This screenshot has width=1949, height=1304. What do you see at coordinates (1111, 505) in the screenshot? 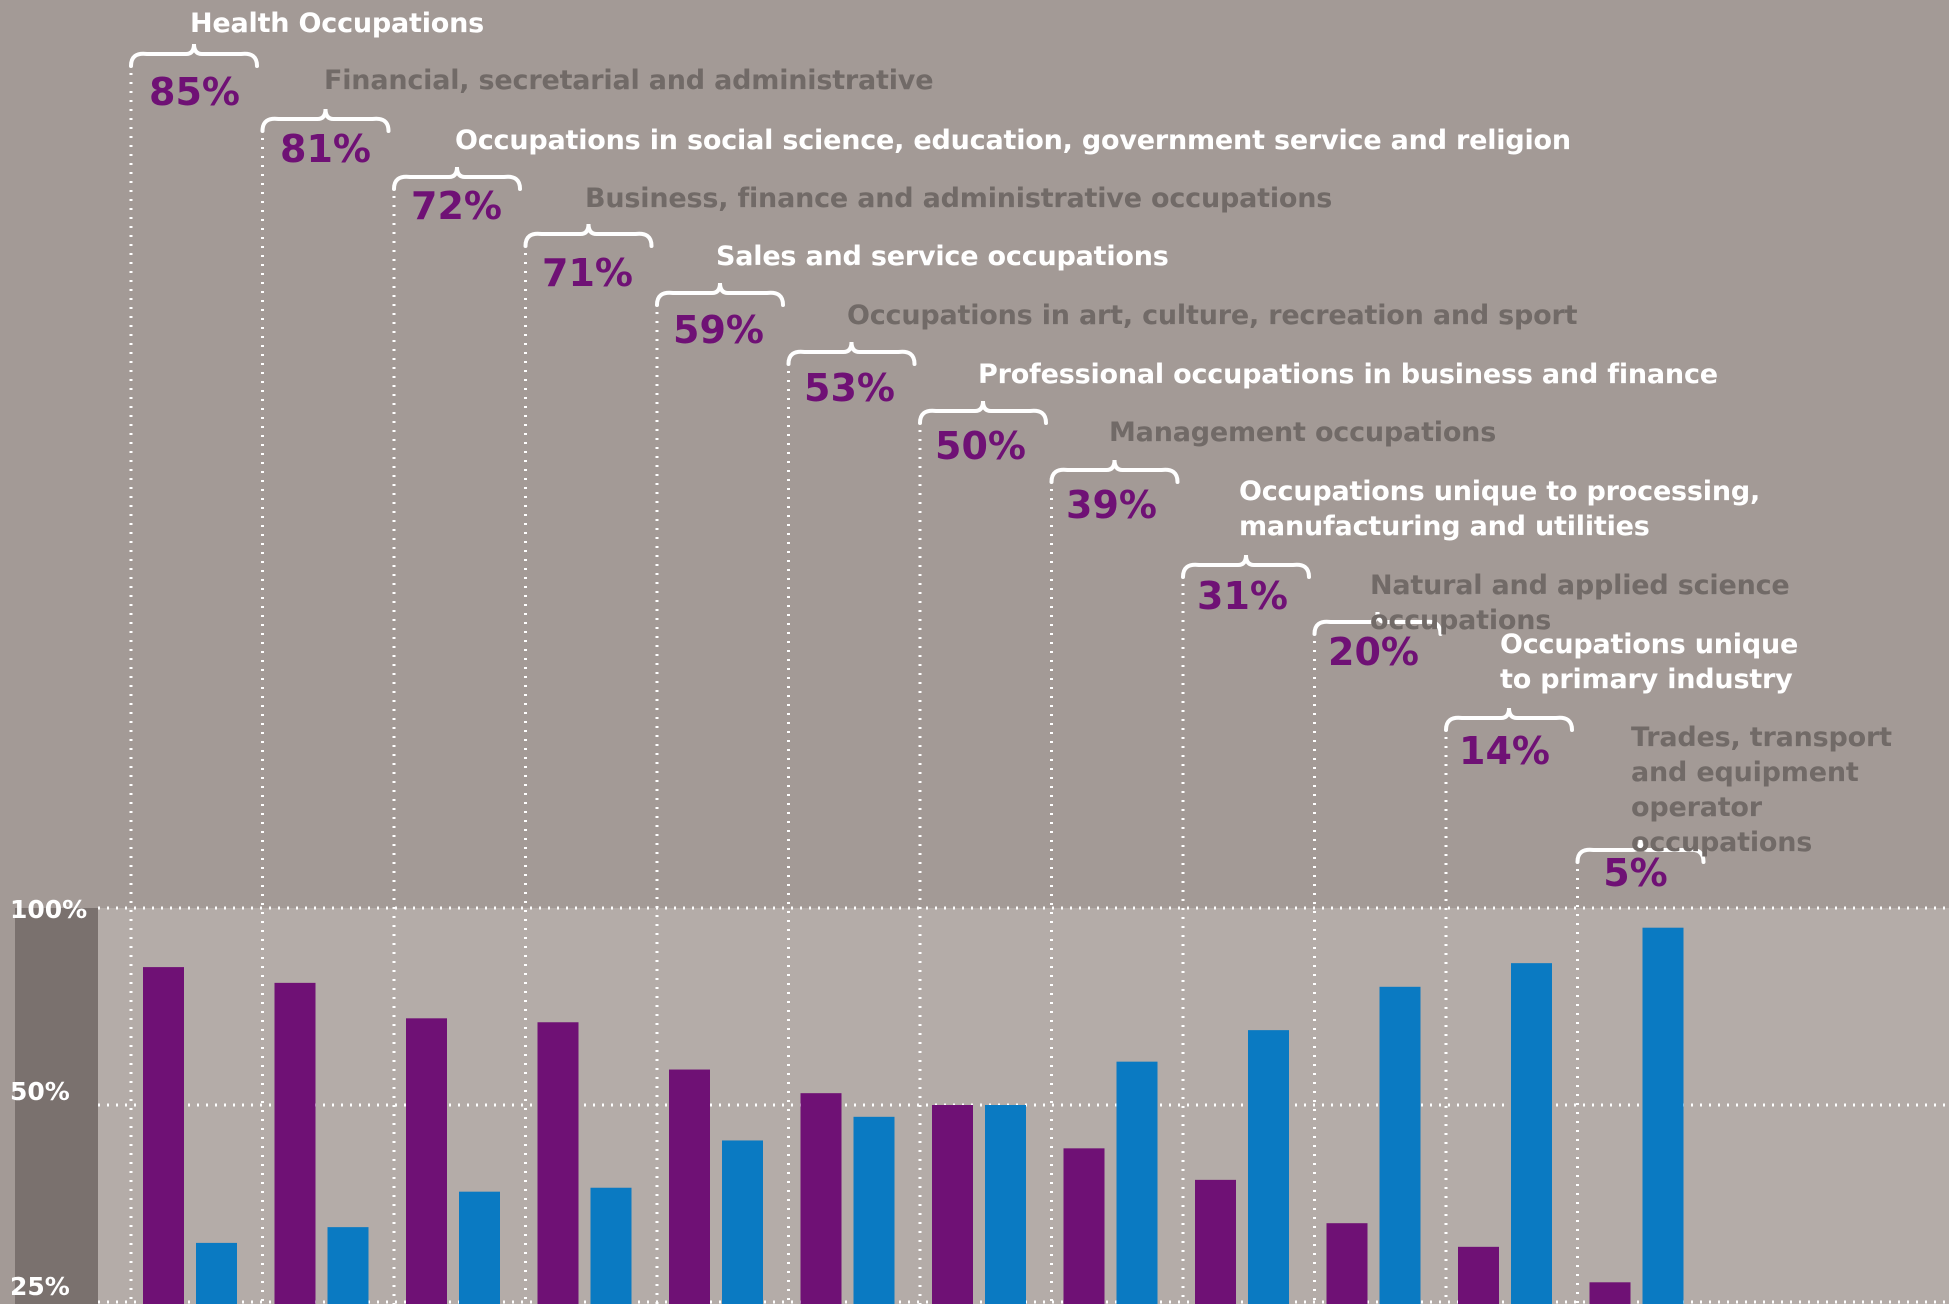
I see `percent-label-management: 39%` at bounding box center [1111, 505].